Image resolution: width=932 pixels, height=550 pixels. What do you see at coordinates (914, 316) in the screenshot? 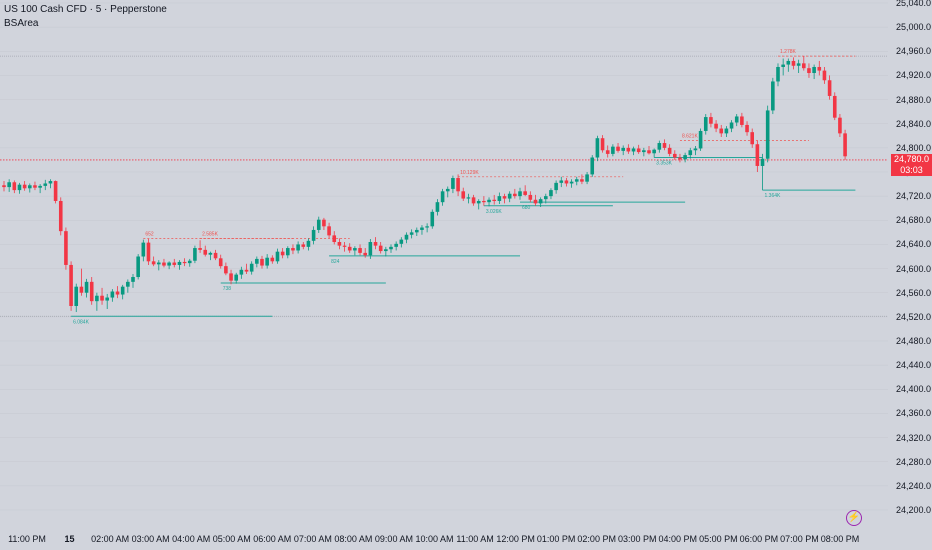
I see `price-tick-label: 24,520.0` at bounding box center [914, 316].